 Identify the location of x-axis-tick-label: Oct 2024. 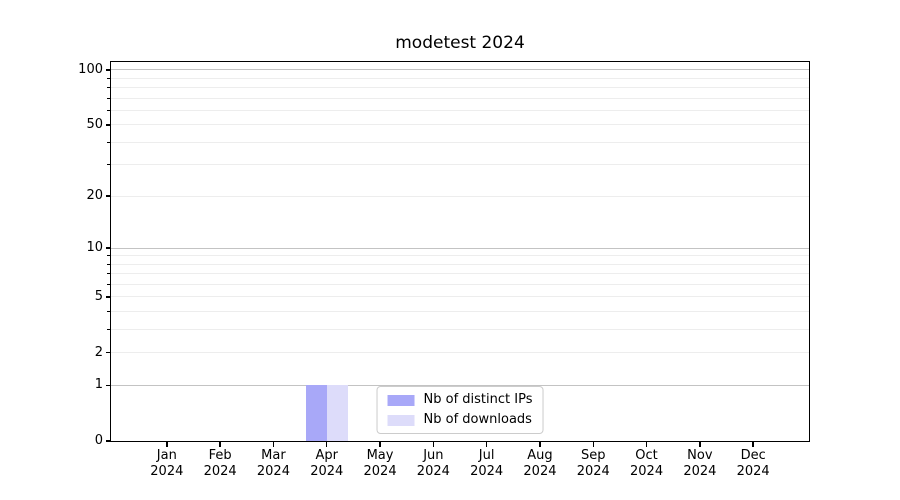
(647, 463).